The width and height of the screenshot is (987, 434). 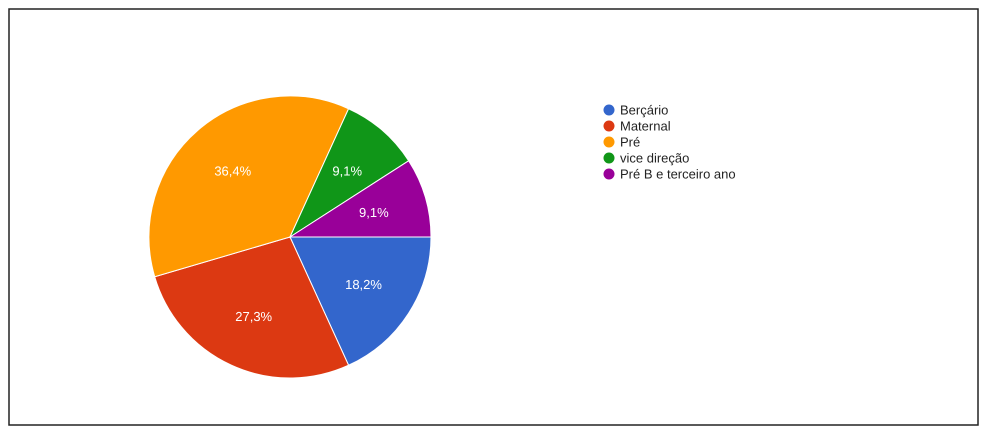 What do you see at coordinates (644, 110) in the screenshot?
I see `legend-label: Berçário` at bounding box center [644, 110].